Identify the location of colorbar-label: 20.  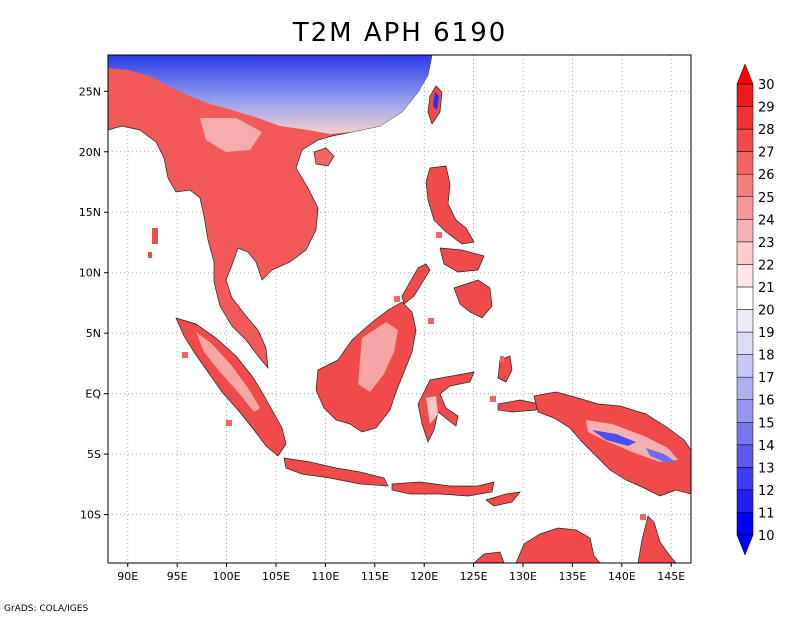
(766, 311).